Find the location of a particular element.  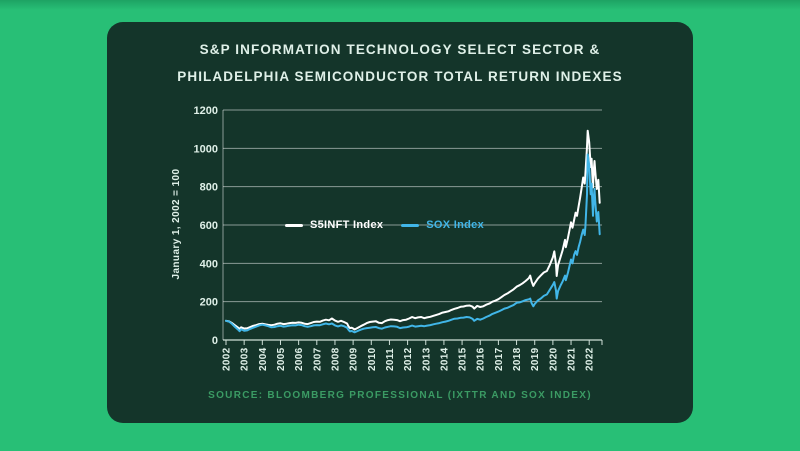

x-tick-label: 2008 is located at coordinates (335, 359).